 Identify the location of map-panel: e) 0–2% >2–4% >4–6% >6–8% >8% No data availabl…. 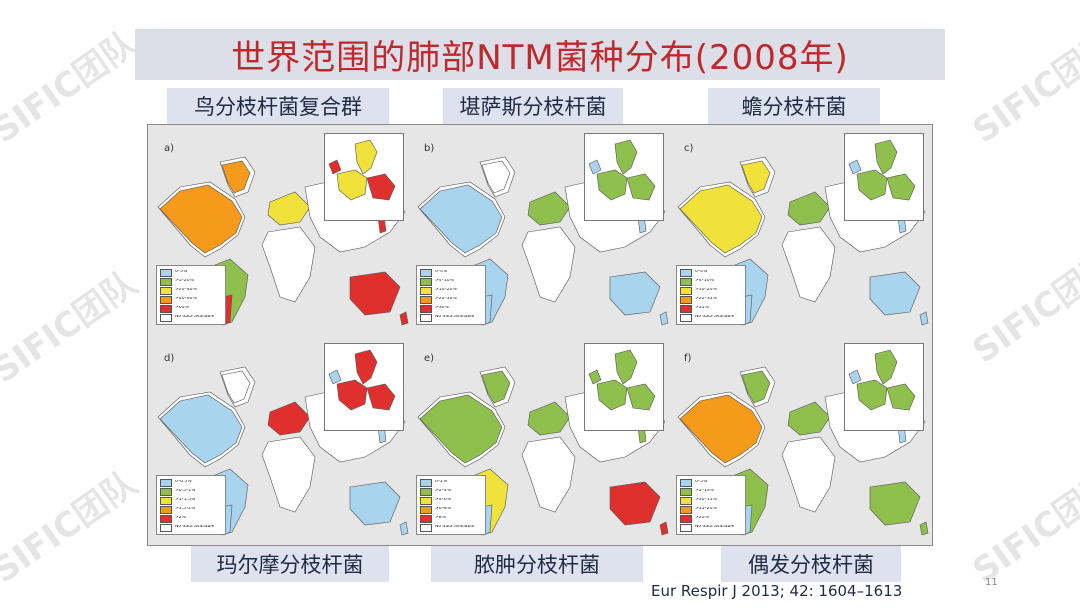
(540, 441).